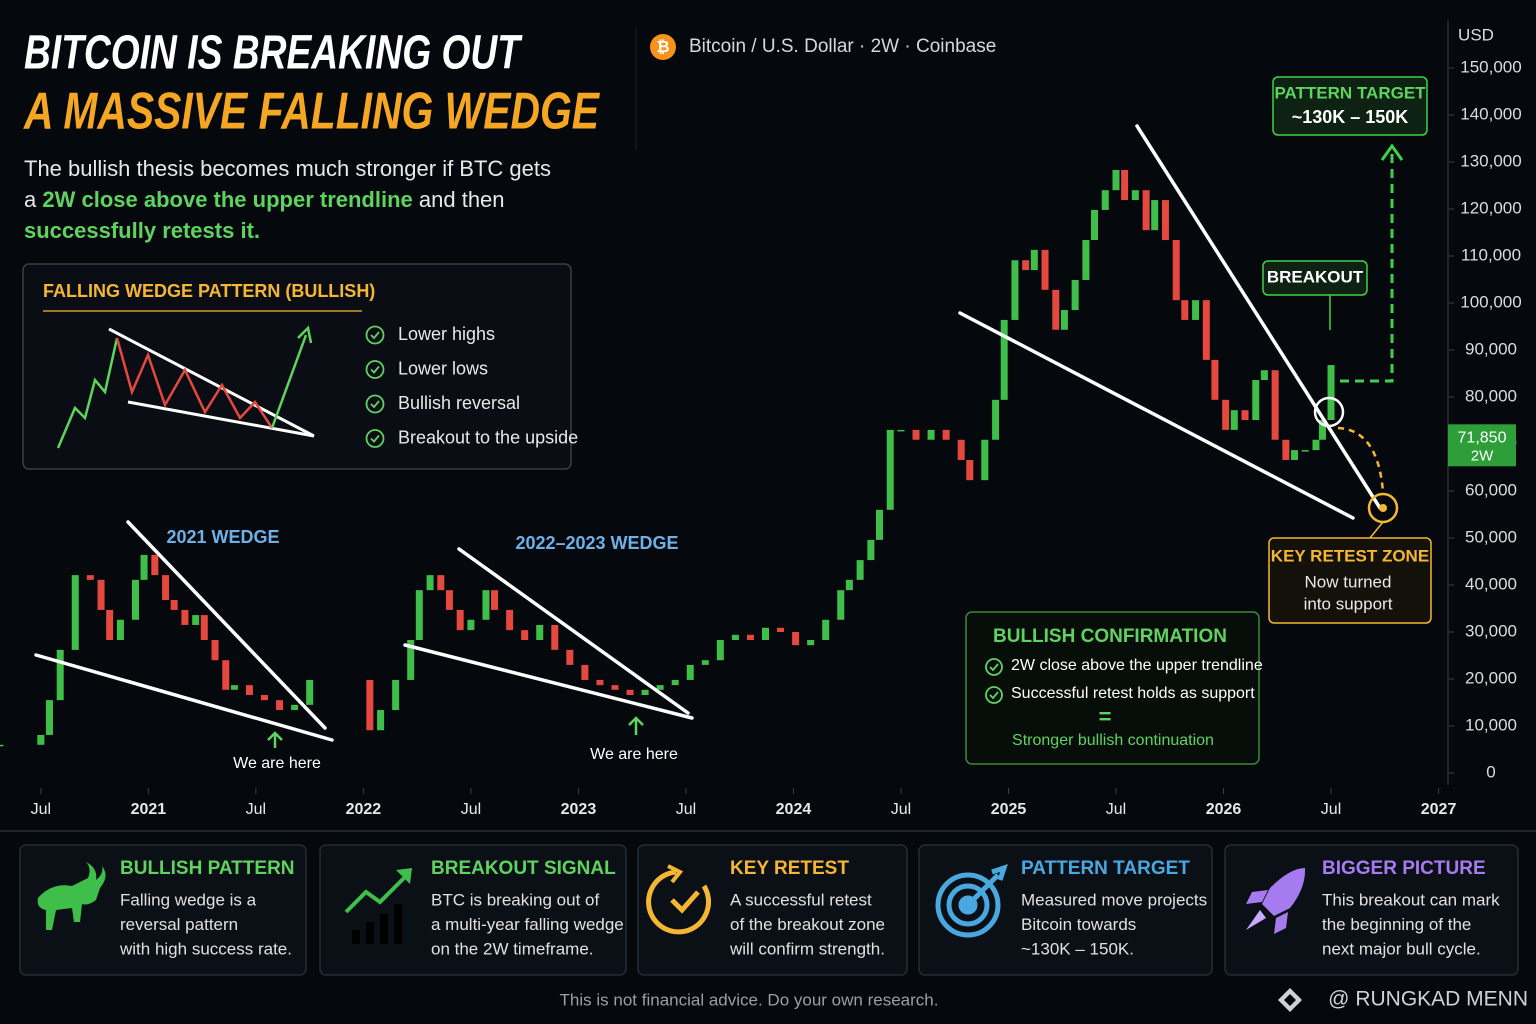 The width and height of the screenshot is (1536, 1024). I want to click on breakout-label: BREAKOUT, so click(1315, 276).